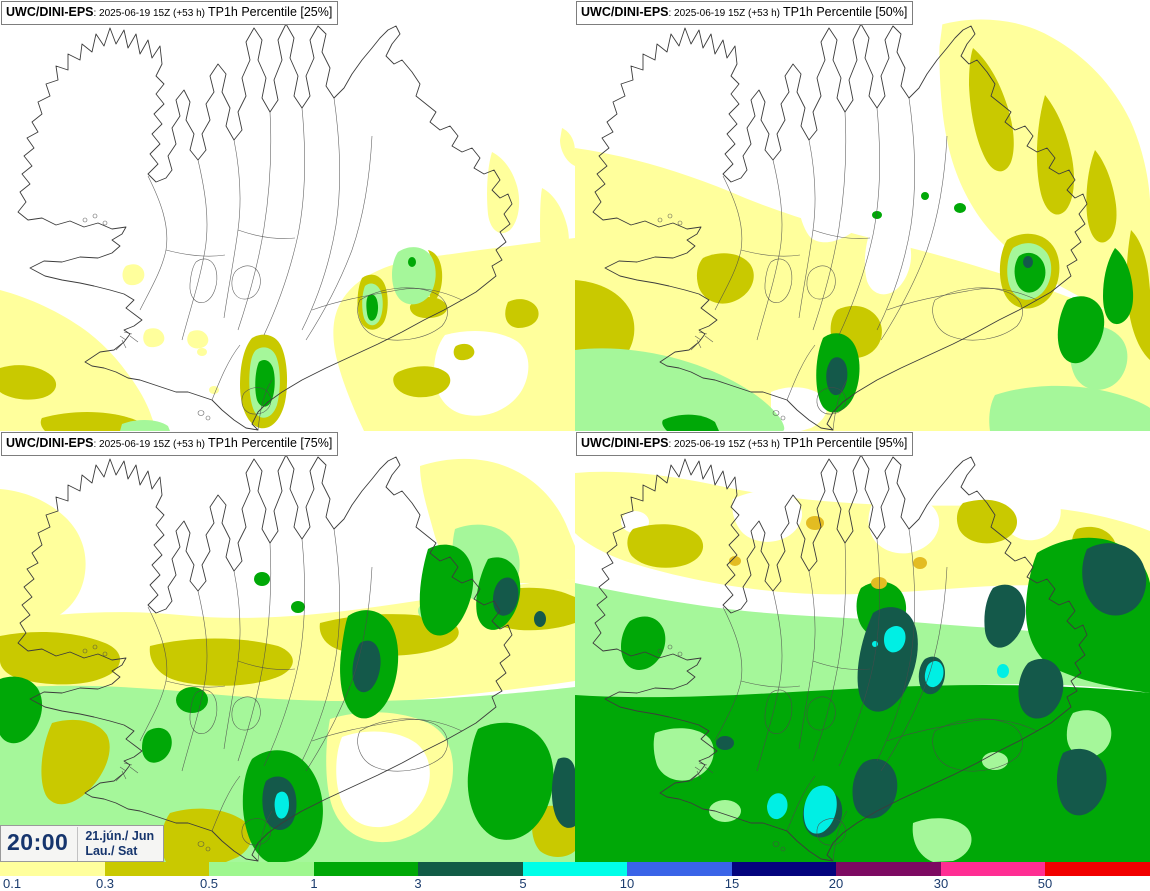 This screenshot has height=891, width=1150. Describe the element at coordinates (157, 869) in the screenshot. I see `colorbar-segment-0.3` at that location.